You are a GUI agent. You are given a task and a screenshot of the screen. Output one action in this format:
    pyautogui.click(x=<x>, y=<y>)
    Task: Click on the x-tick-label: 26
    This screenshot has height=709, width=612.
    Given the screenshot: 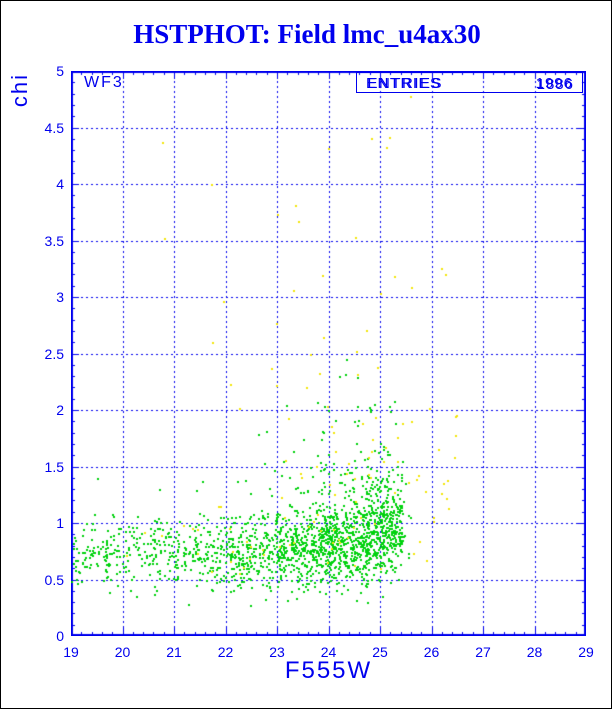 What is the action you would take?
    pyautogui.click(x=431, y=652)
    